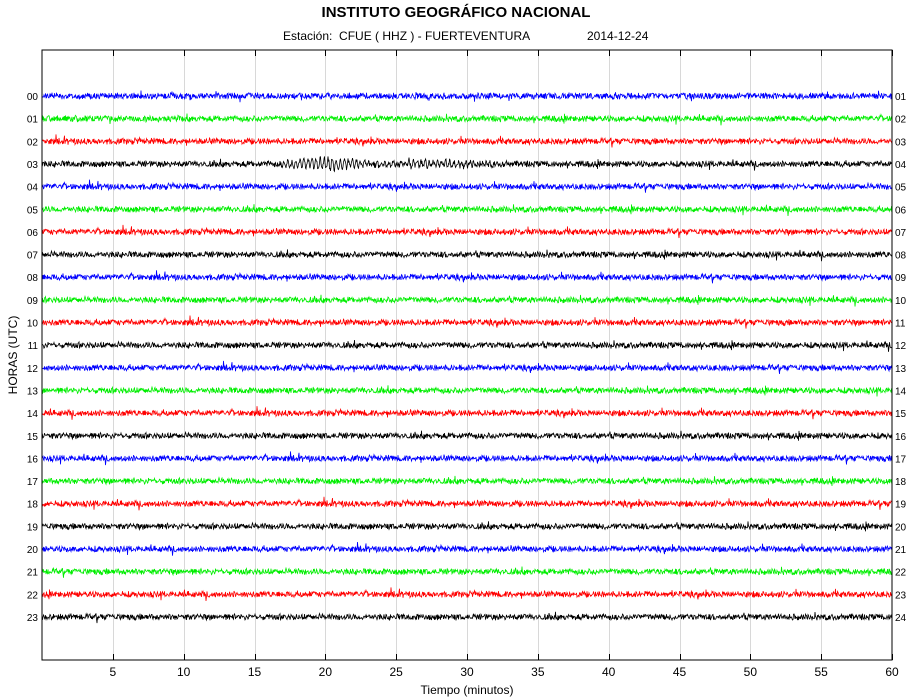 Image resolution: width=912 pixels, height=698 pixels. Describe the element at coordinates (821, 672) in the screenshot. I see `x-tick-label: 55` at that location.